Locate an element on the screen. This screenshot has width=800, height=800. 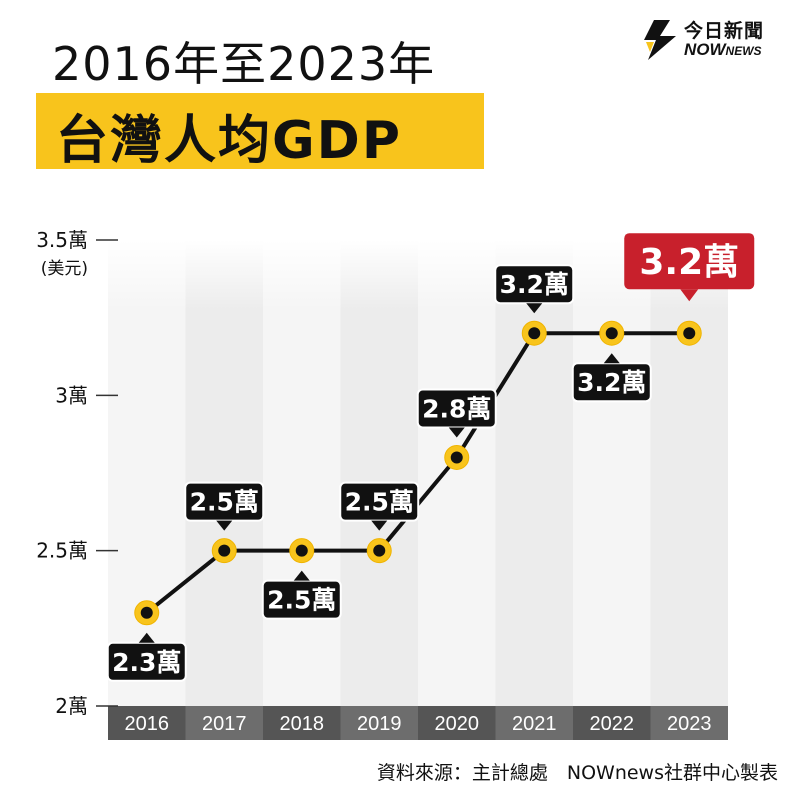
y-axis-unit: (美元) is located at coordinates (64, 269).